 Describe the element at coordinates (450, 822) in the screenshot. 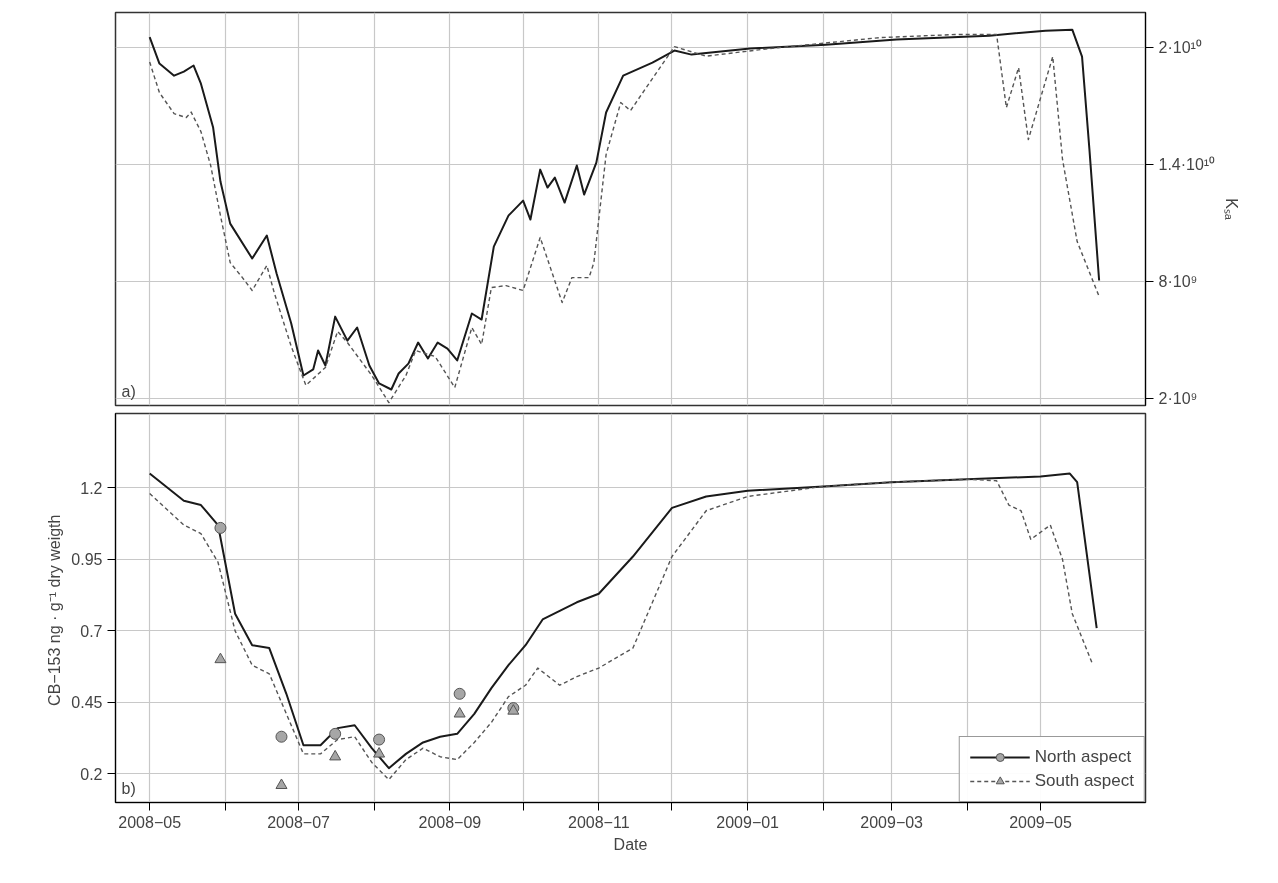

I see `x-tick-label: 2008−09` at that location.